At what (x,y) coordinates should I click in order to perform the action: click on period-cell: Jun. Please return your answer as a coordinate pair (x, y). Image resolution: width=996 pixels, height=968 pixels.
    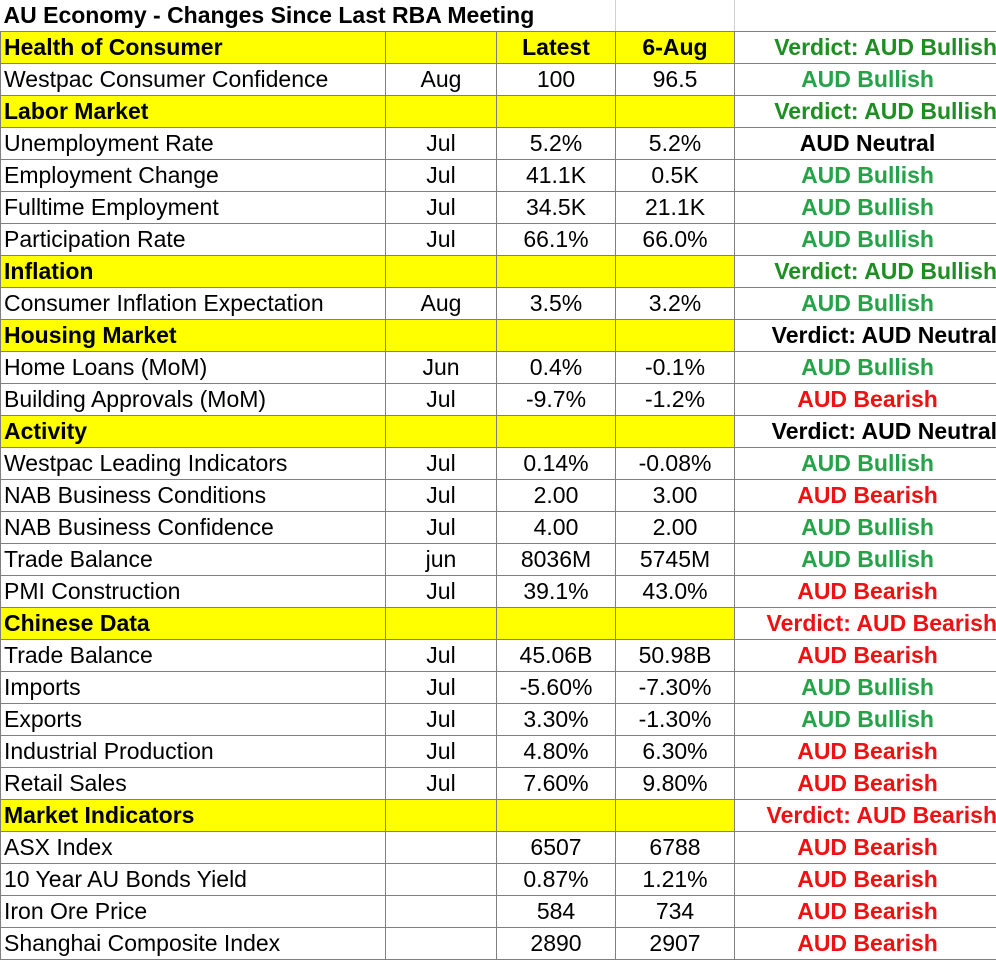
    Looking at the image, I should click on (441, 367).